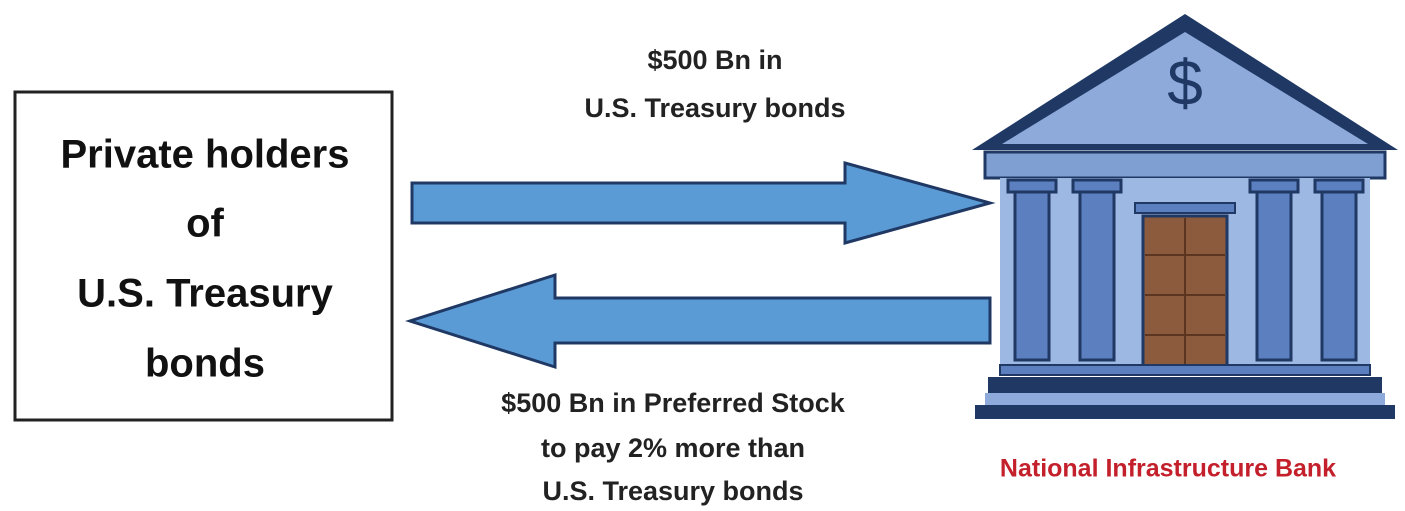 The height and width of the screenshot is (511, 1405). Describe the element at coordinates (204, 155) in the screenshot. I see `box-line: Private holders` at that location.